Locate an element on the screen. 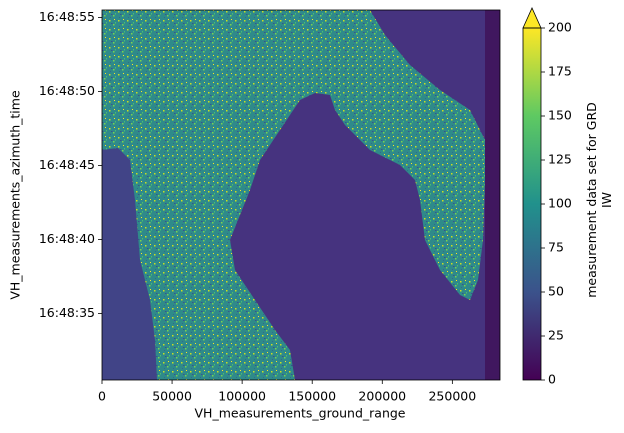  colorbar-tick-label: 50 is located at coordinates (556, 291).